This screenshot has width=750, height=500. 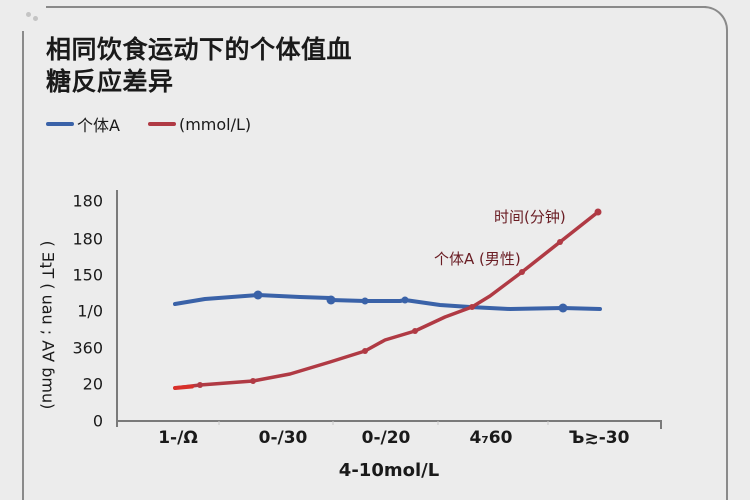 I want to click on legend-item-series-1: 个体A, so click(x=83, y=124).